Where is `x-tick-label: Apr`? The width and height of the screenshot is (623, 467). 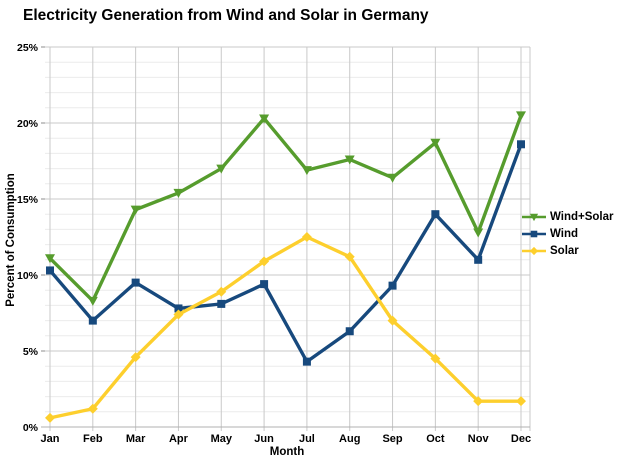
x-tick-label: Apr is located at coordinates (179, 439).